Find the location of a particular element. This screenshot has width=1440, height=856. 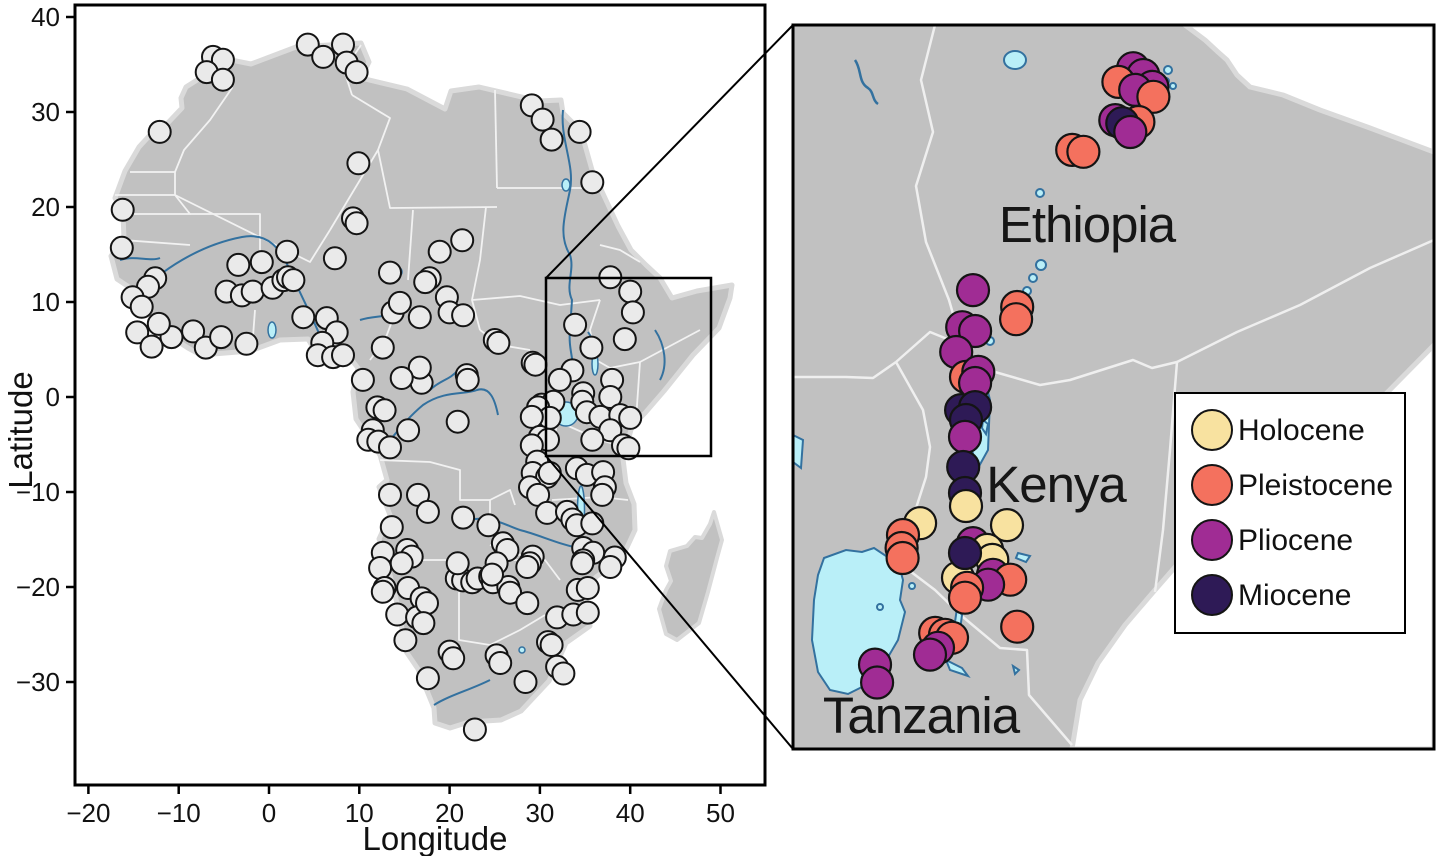

x-tick-label: 20 is located at coordinates (449, 813).